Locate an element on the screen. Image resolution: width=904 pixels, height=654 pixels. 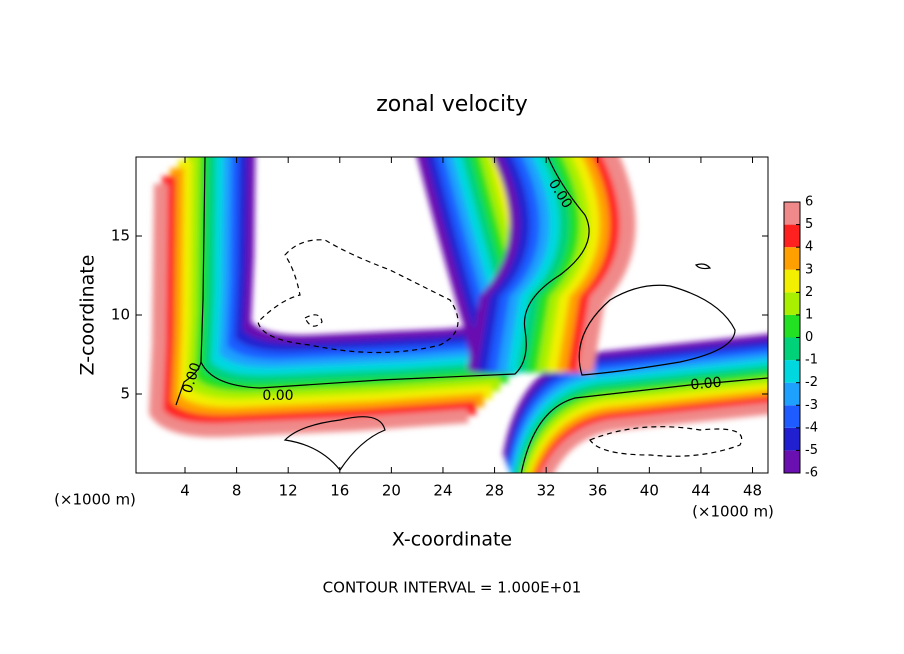
colorbar-label: -2 is located at coordinates (811, 382).